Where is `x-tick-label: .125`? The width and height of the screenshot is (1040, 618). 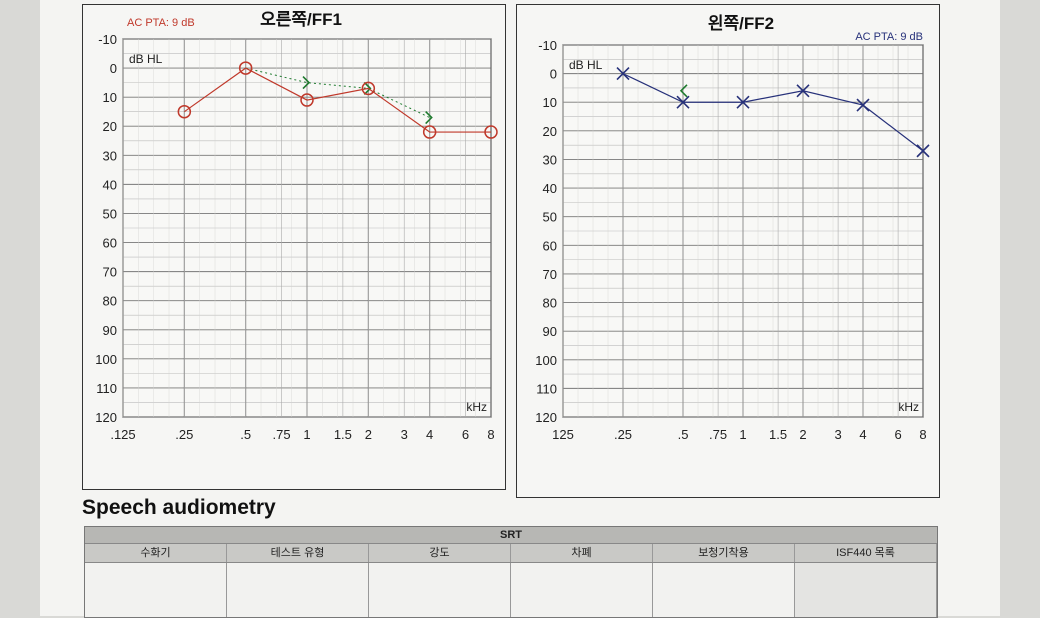 x-tick-label: .125 is located at coordinates (122, 434).